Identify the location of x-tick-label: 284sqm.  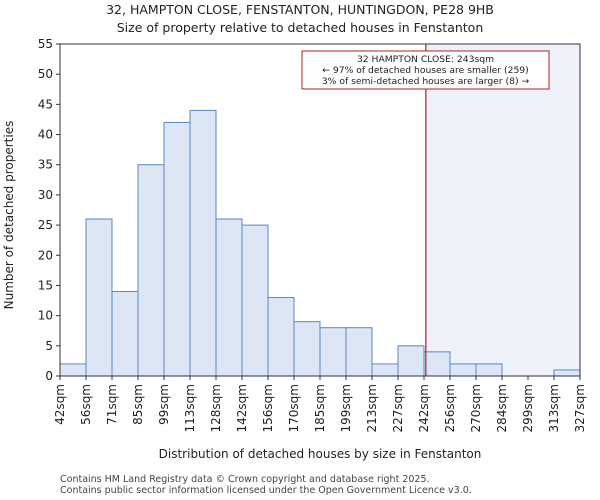
(502, 408).